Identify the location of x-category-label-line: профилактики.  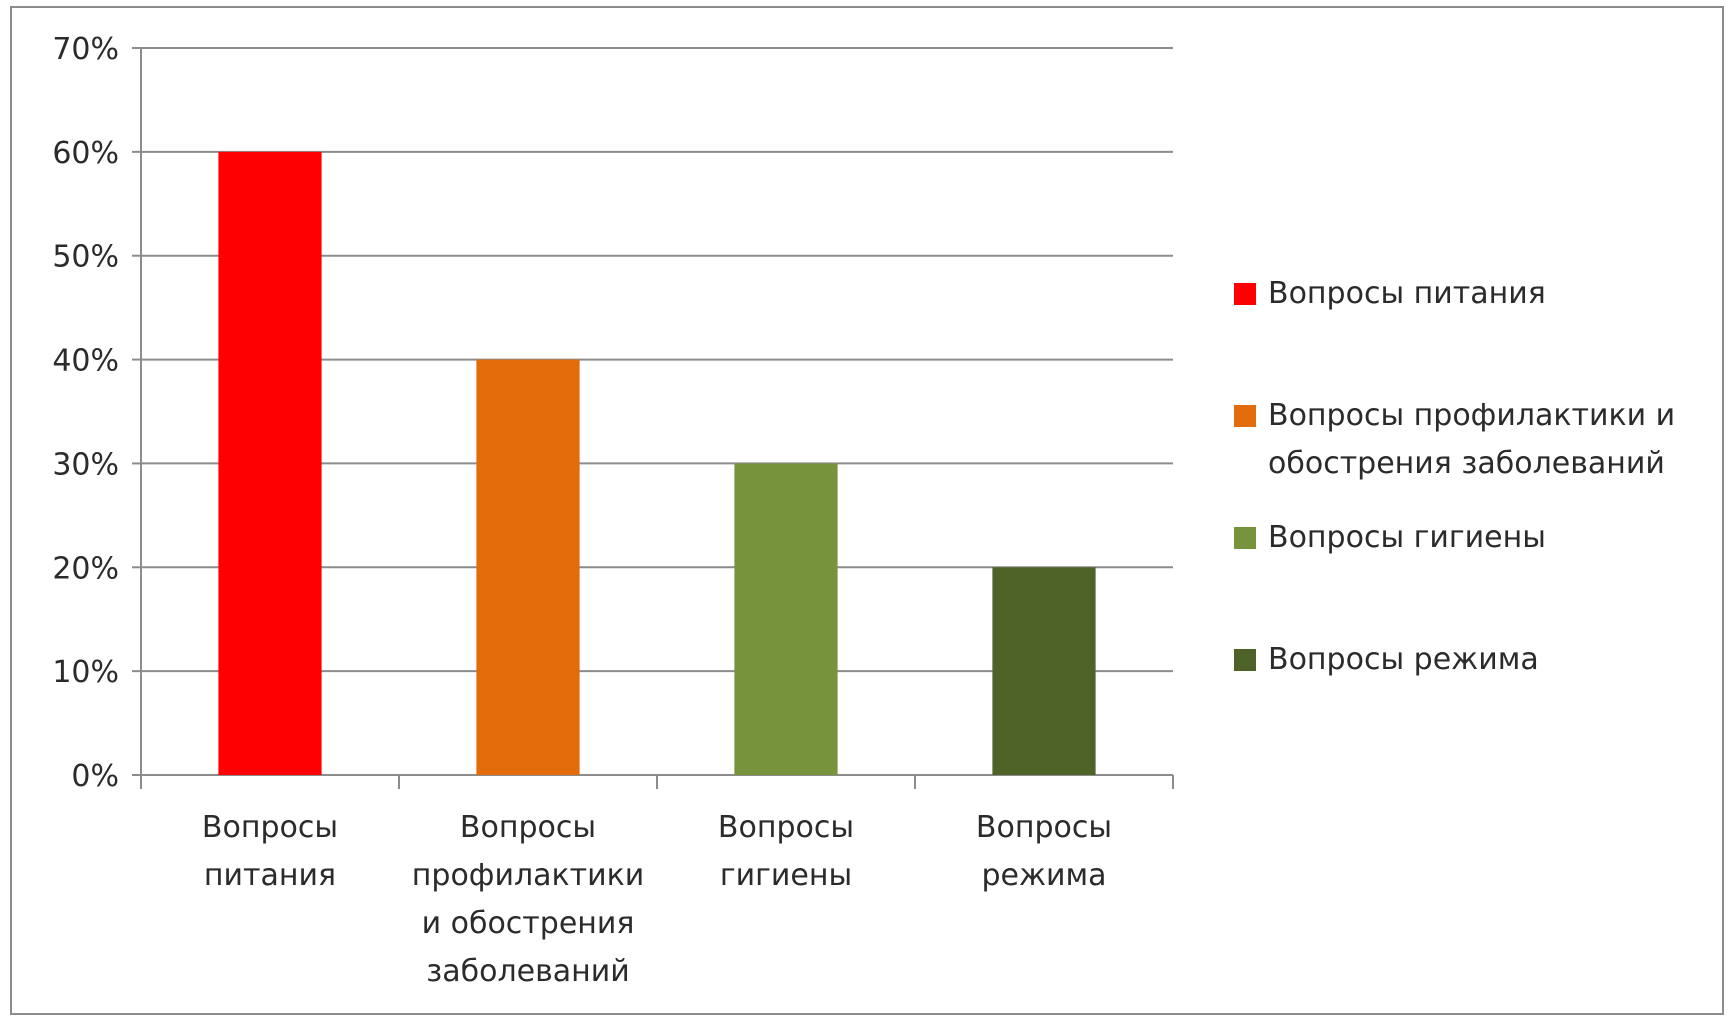
(528, 875).